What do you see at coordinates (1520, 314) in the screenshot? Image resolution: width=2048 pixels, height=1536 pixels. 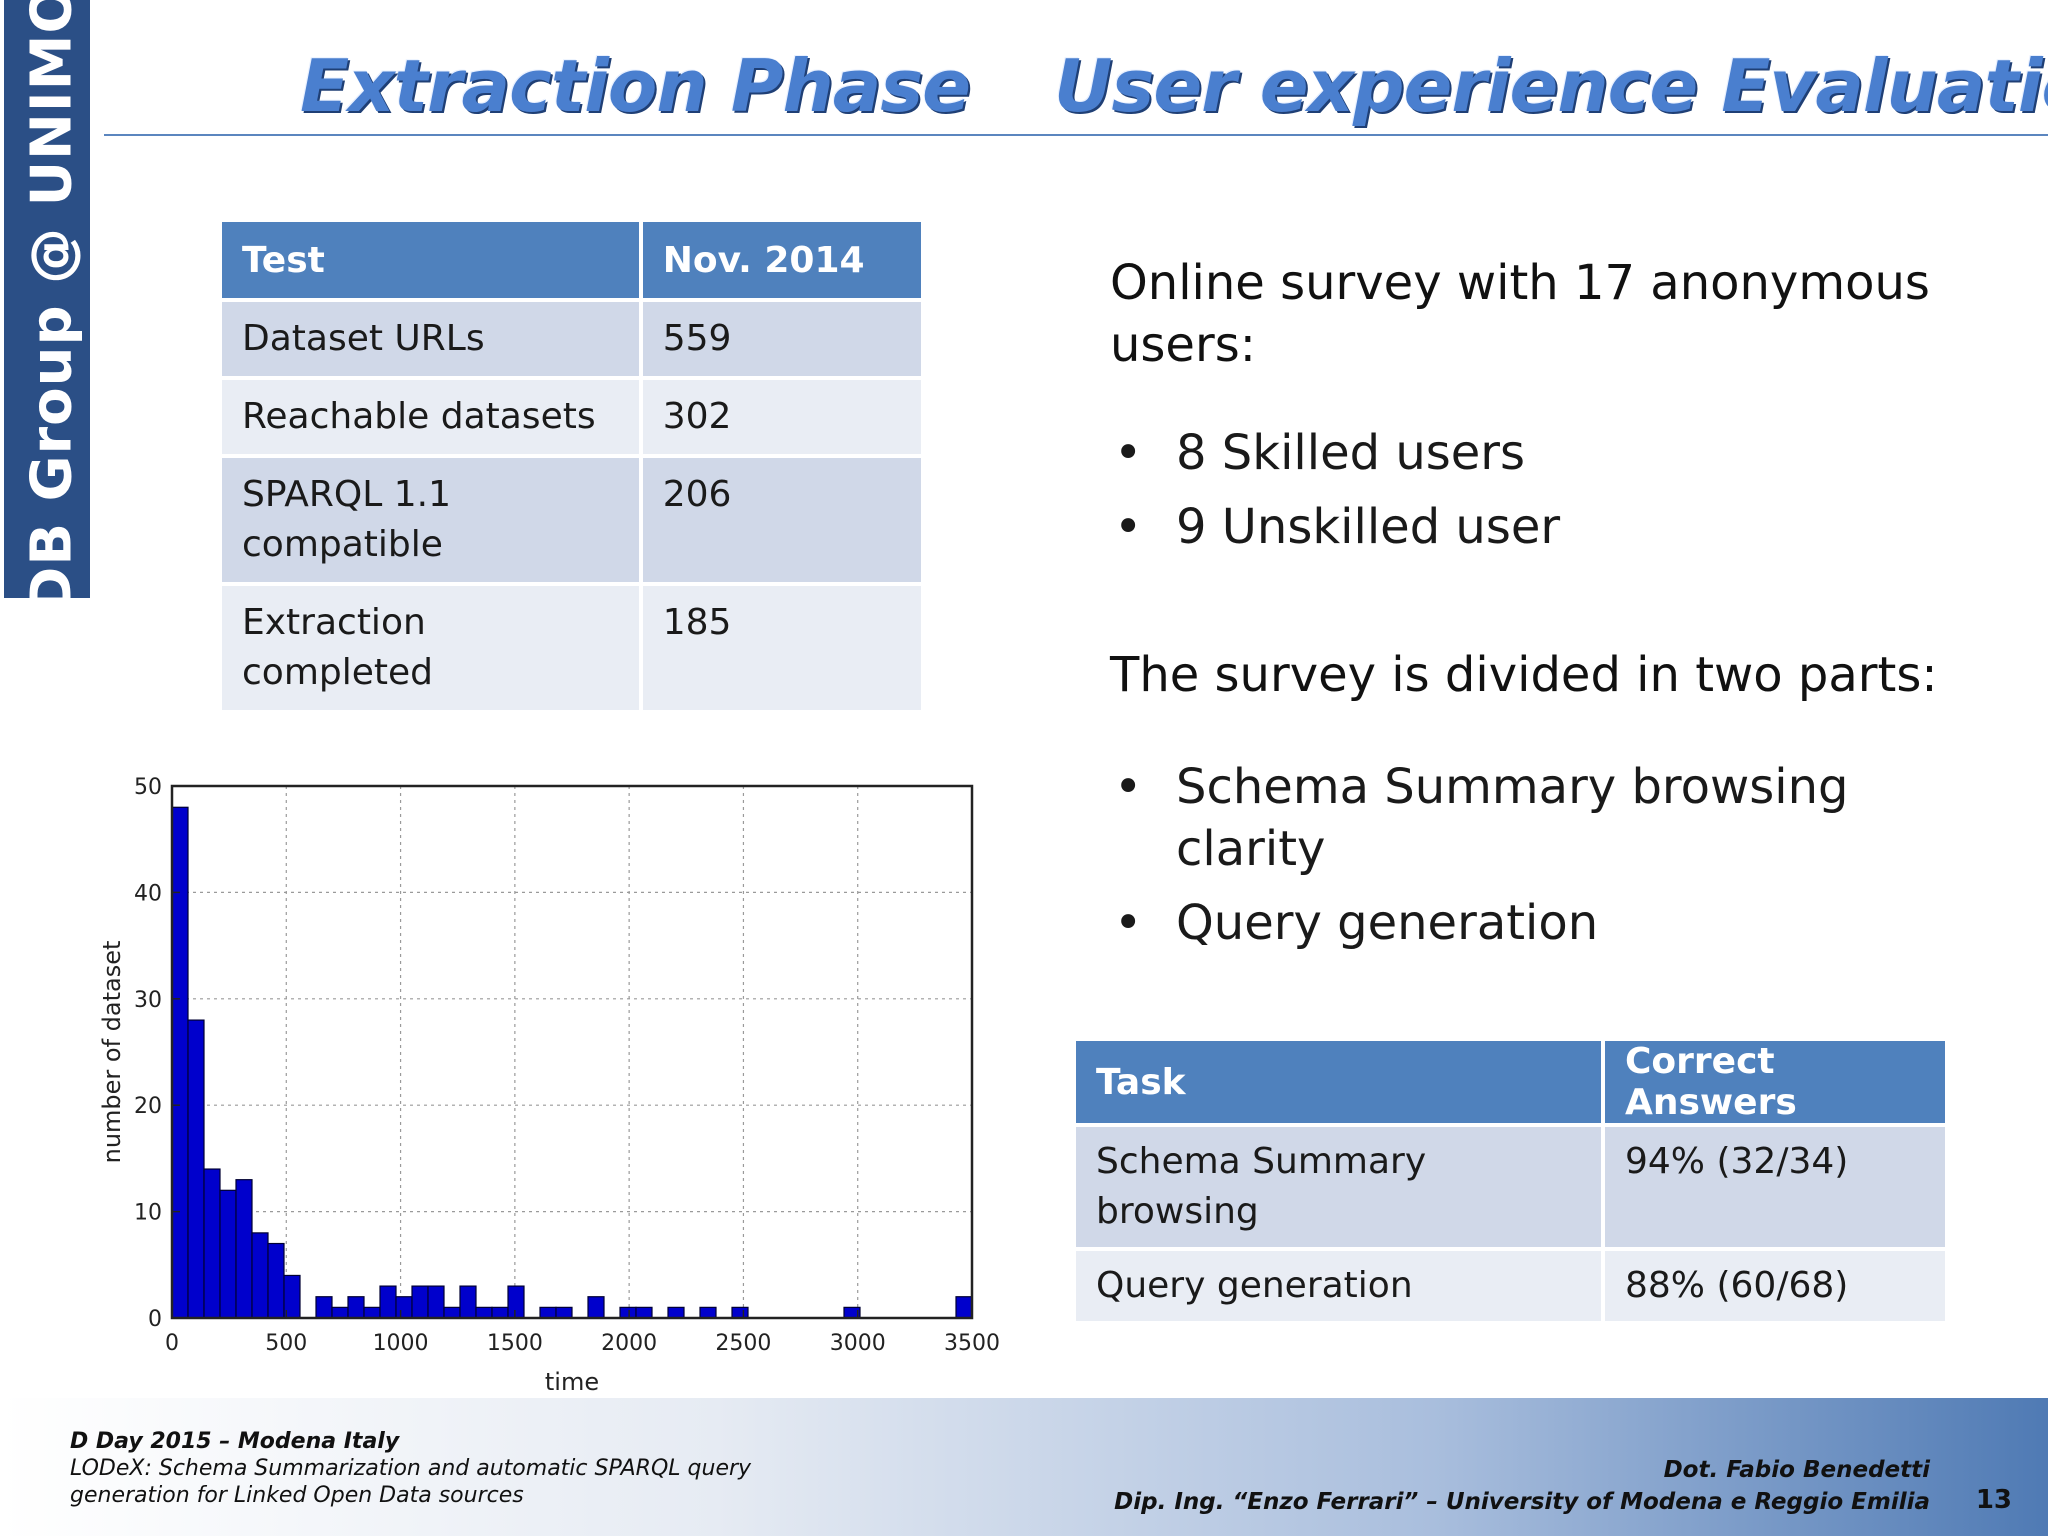 I see `survey-intro: Online survey with 17 anonymous users:` at bounding box center [1520, 314].